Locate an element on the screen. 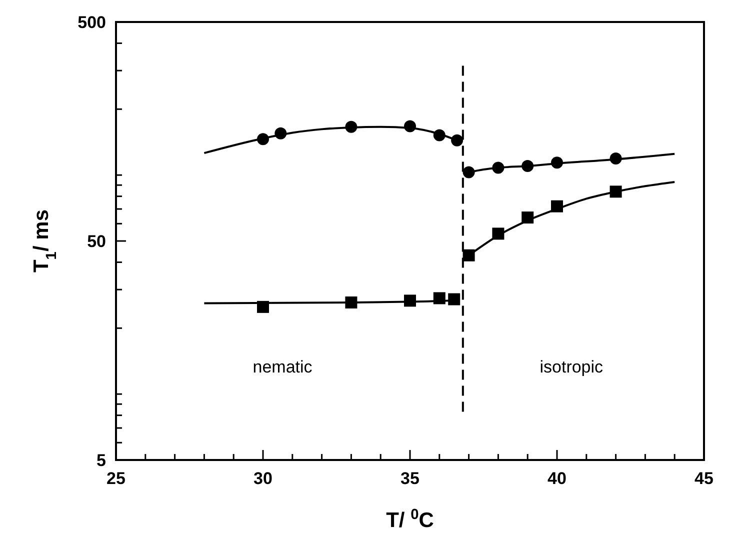 The height and width of the screenshot is (547, 734). y-tick-label: 50 is located at coordinates (96, 241).